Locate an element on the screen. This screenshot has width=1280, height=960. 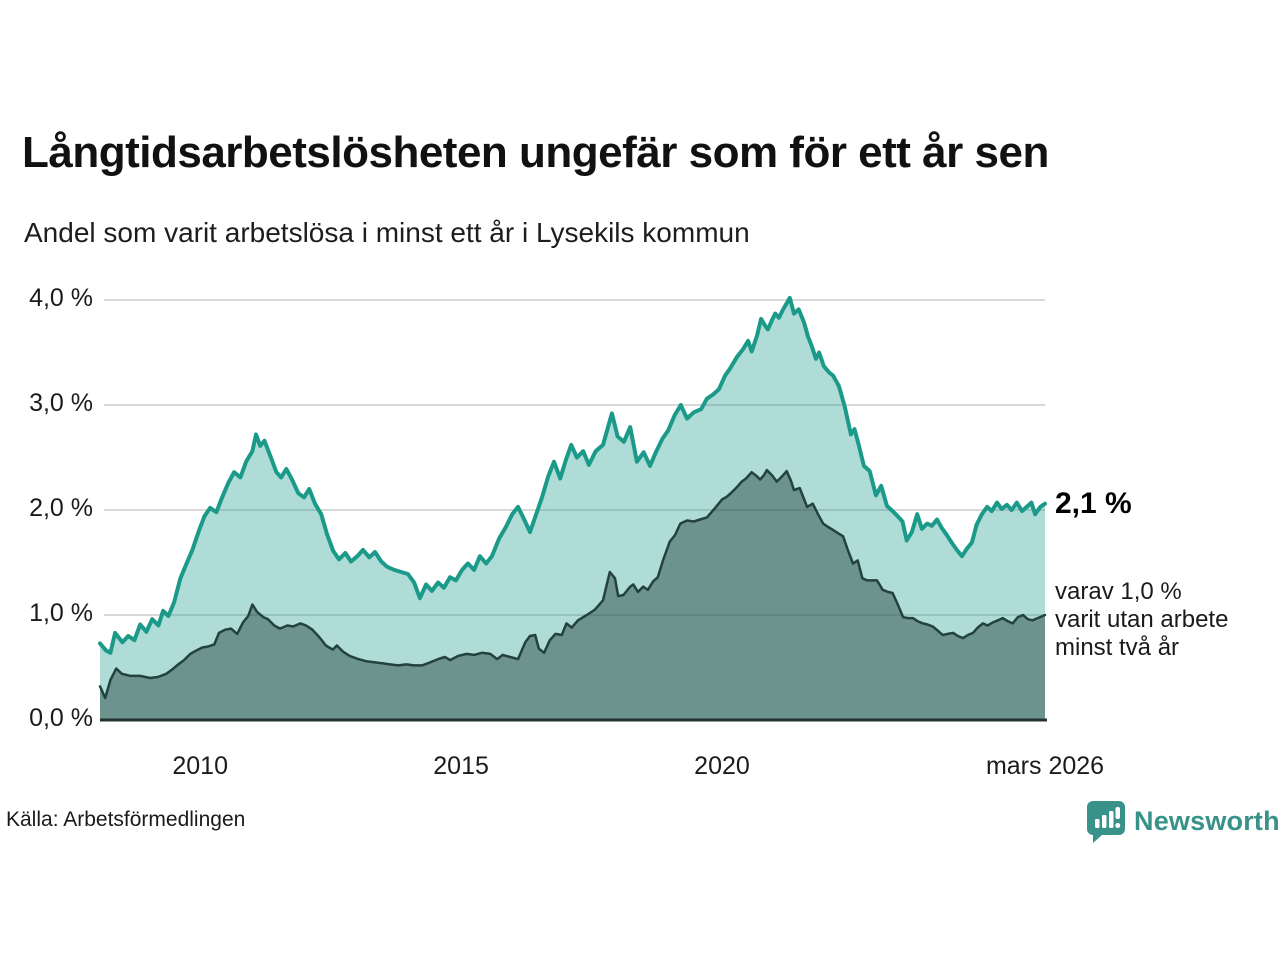
x-tick-label: 2015 is located at coordinates (461, 766).